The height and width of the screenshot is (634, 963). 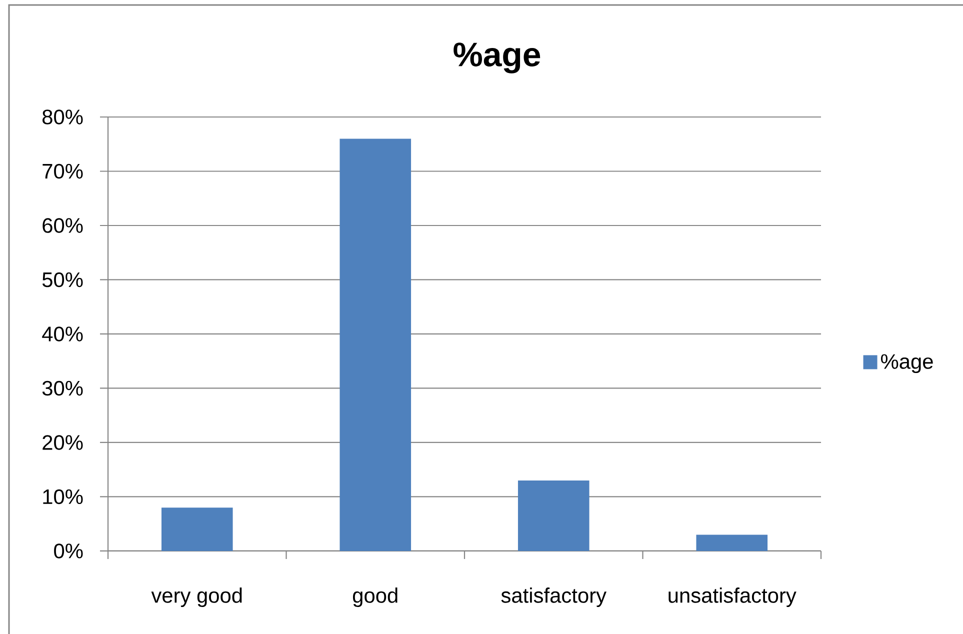 What do you see at coordinates (62, 171) in the screenshot?
I see `y-tick-label: 70%` at bounding box center [62, 171].